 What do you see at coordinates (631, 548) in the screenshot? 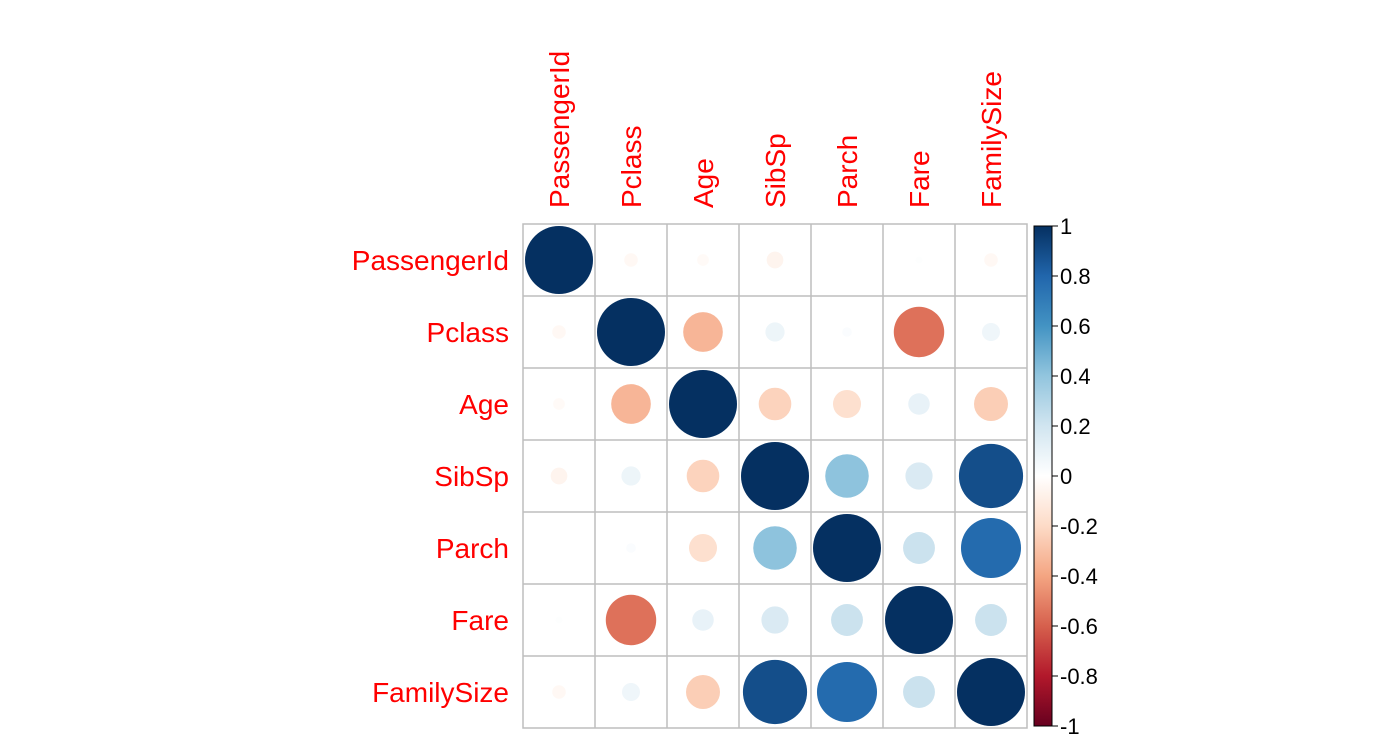
I see `corr-circle-parch-pclass` at bounding box center [631, 548].